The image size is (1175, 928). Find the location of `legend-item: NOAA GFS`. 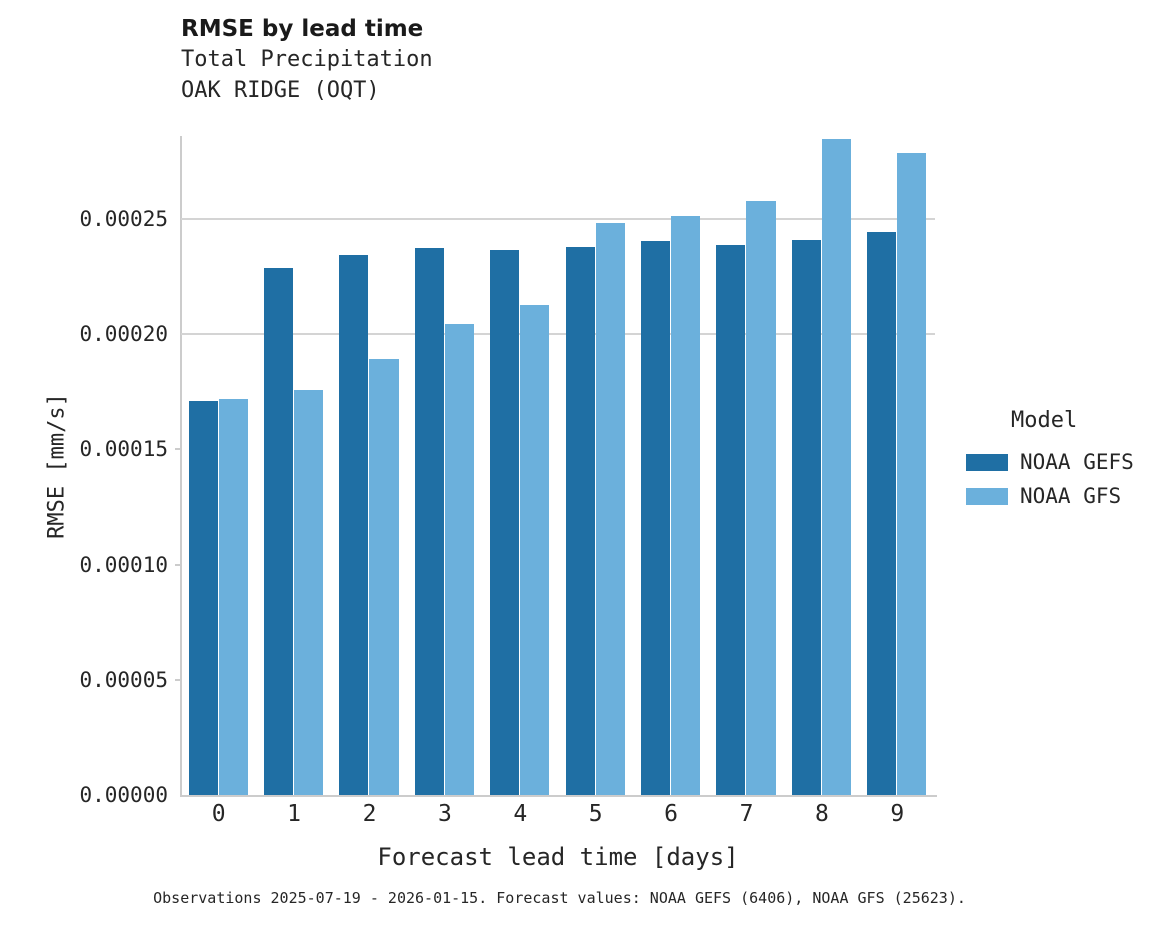

legend-item: NOAA GFS is located at coordinates (1070, 496).